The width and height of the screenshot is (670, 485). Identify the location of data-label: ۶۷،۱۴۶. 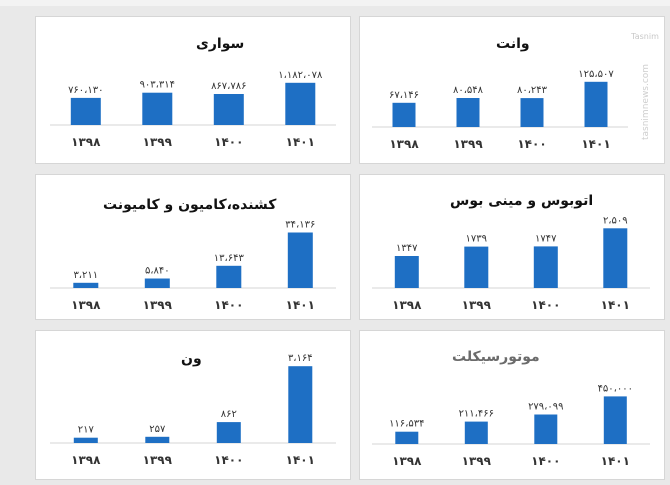
(404, 95).